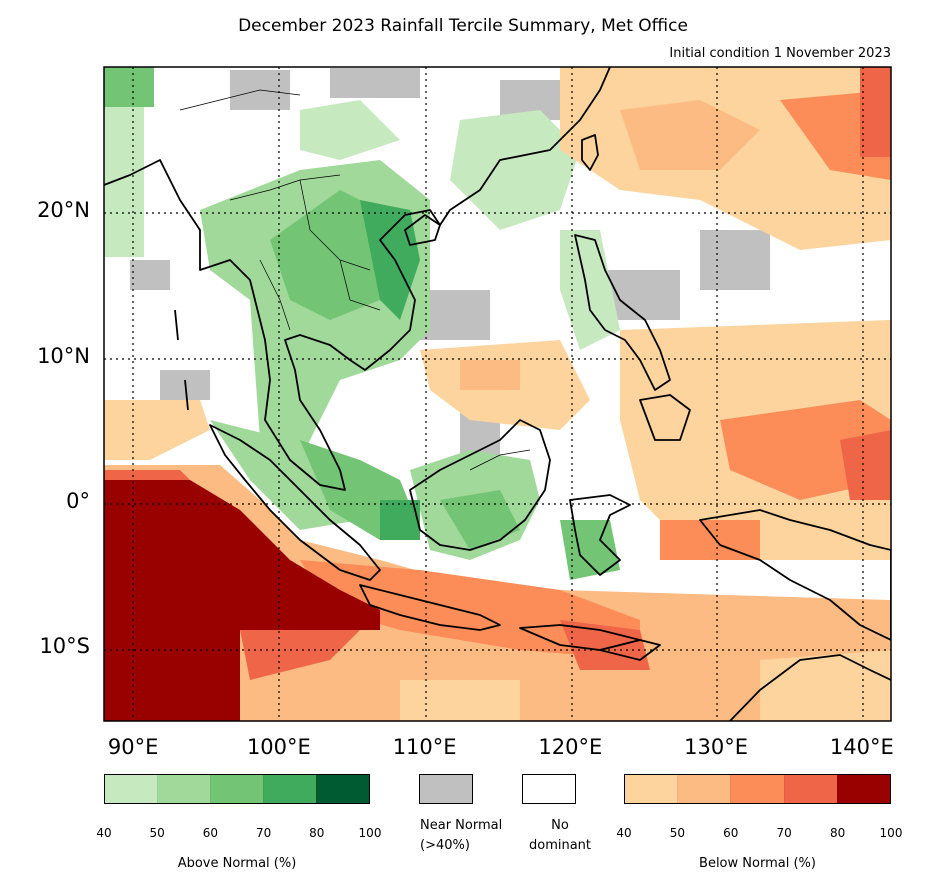 Image resolution: width=926 pixels, height=893 pixels. I want to click on lon-label: 110°E, so click(424, 747).